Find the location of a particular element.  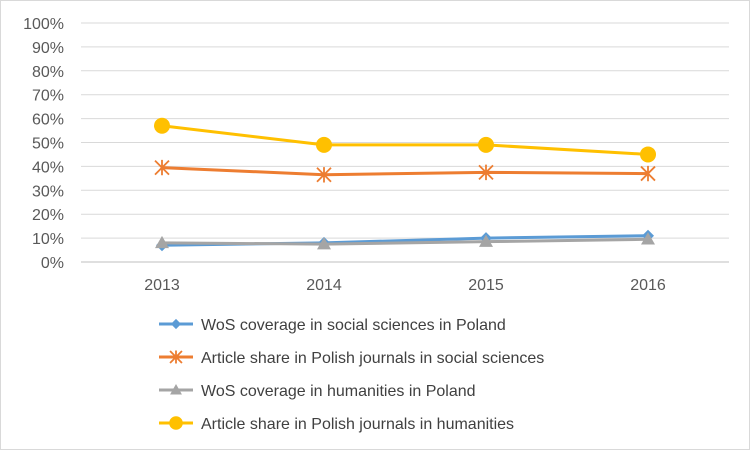

y-tick-label: 50% is located at coordinates (48, 144).